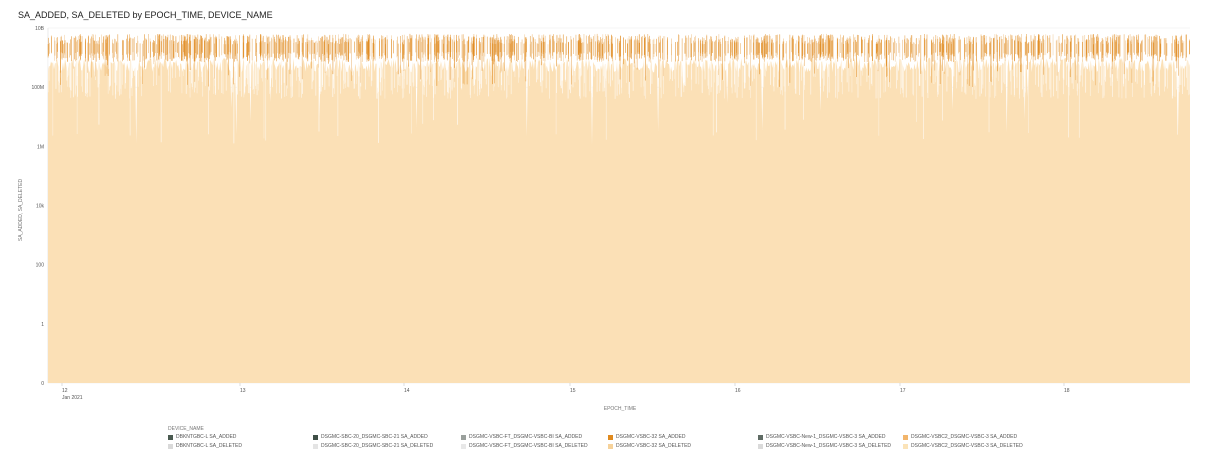  Describe the element at coordinates (209, 446) in the screenshot. I see `legend-label: DBKNTGBC-L SA_DELETED` at that location.